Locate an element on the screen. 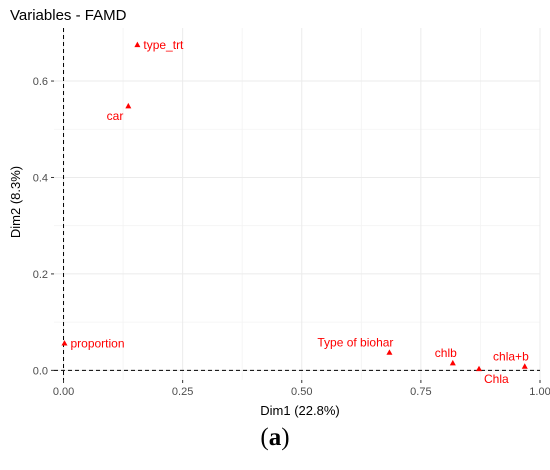 This screenshot has width=550, height=470. x-axis-ticks: 0.00 0.25 0.50 0.75 1.00 is located at coordinates (301, 389).